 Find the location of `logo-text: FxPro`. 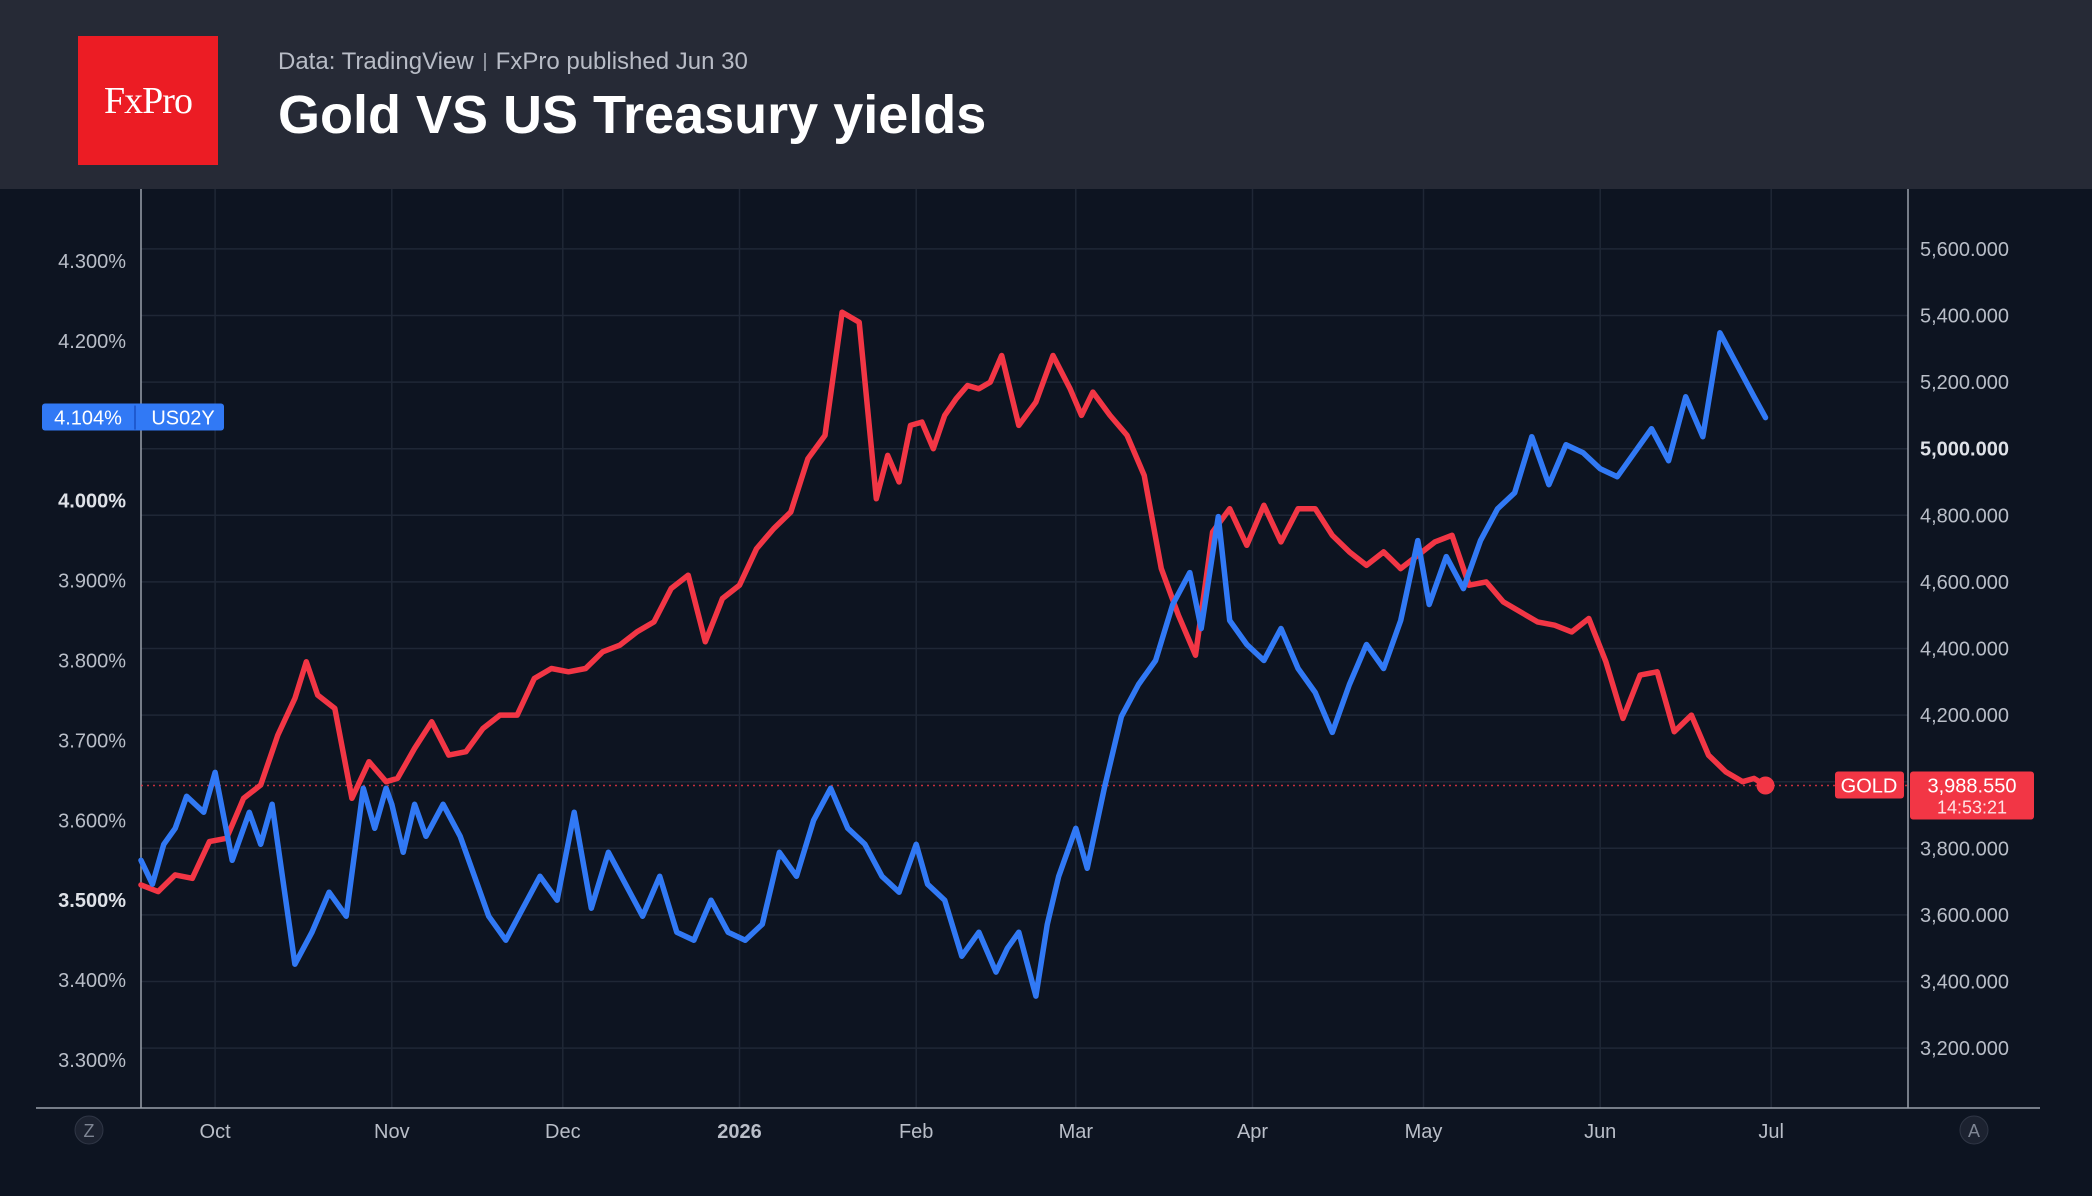

logo-text: FxPro is located at coordinates (148, 100).